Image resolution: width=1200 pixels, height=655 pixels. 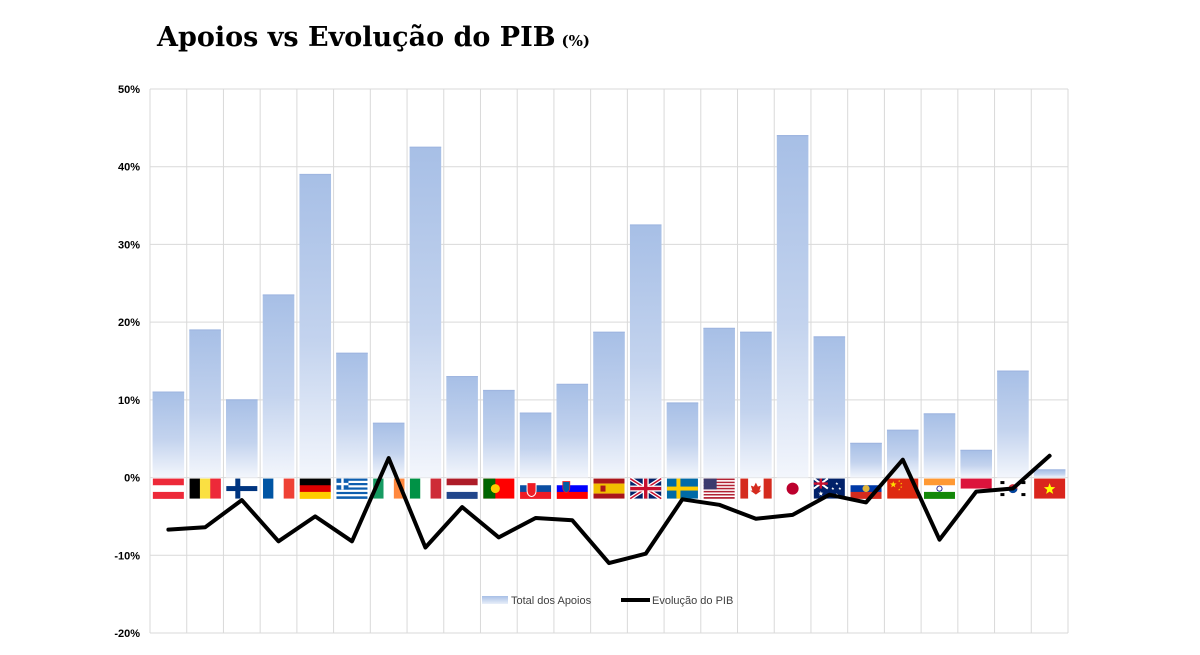 I want to click on legend-line-label: Evolução do PIB, so click(x=692, y=601).